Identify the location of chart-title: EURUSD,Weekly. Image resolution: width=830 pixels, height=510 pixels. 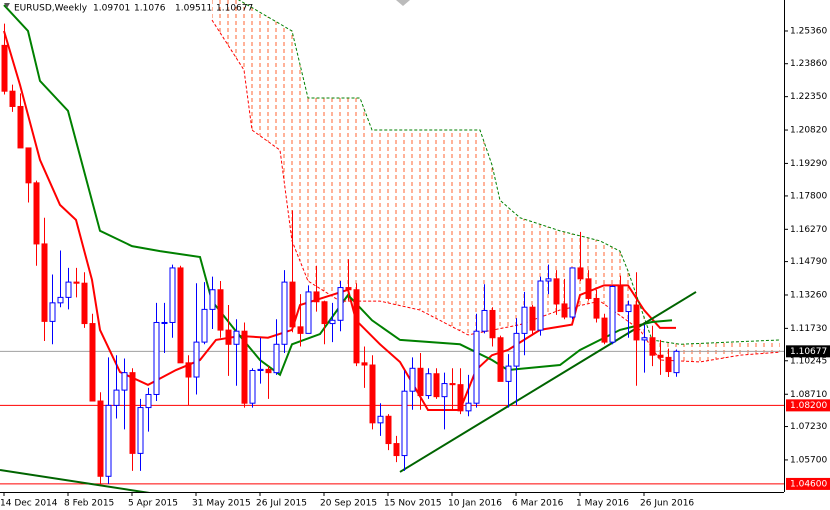
(51, 9).